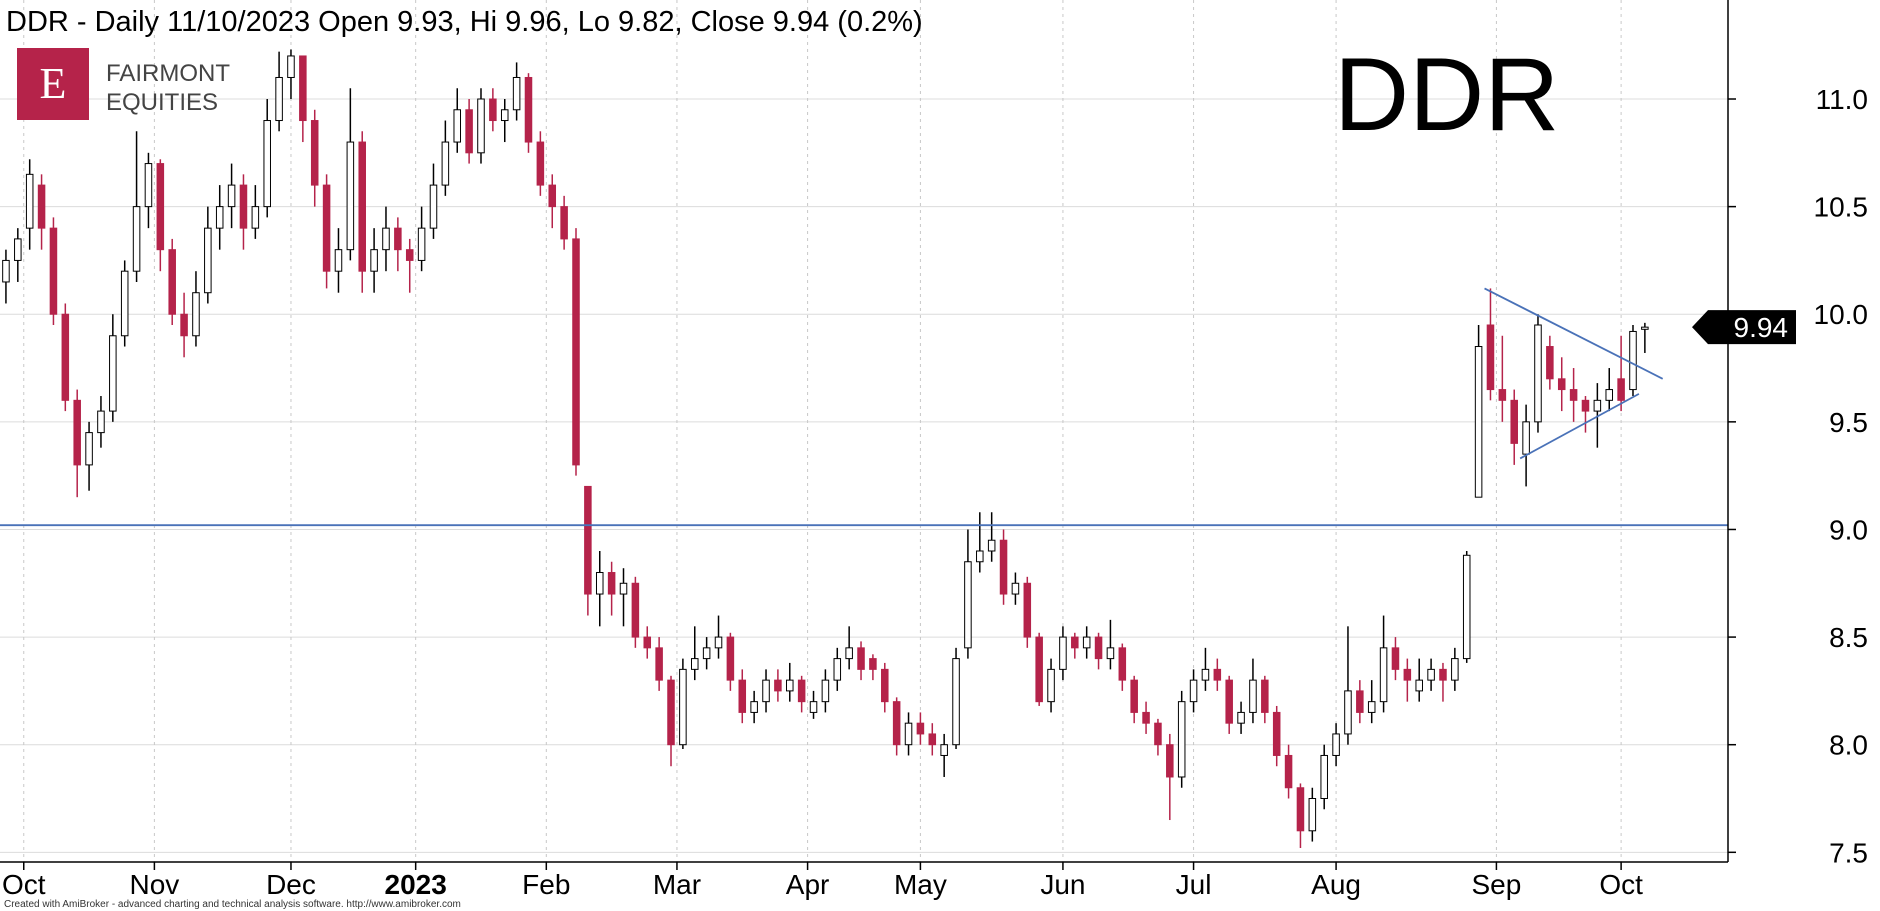 This screenshot has height=911, width=1880. I want to click on last-price-label: 9.94, so click(1761, 327).